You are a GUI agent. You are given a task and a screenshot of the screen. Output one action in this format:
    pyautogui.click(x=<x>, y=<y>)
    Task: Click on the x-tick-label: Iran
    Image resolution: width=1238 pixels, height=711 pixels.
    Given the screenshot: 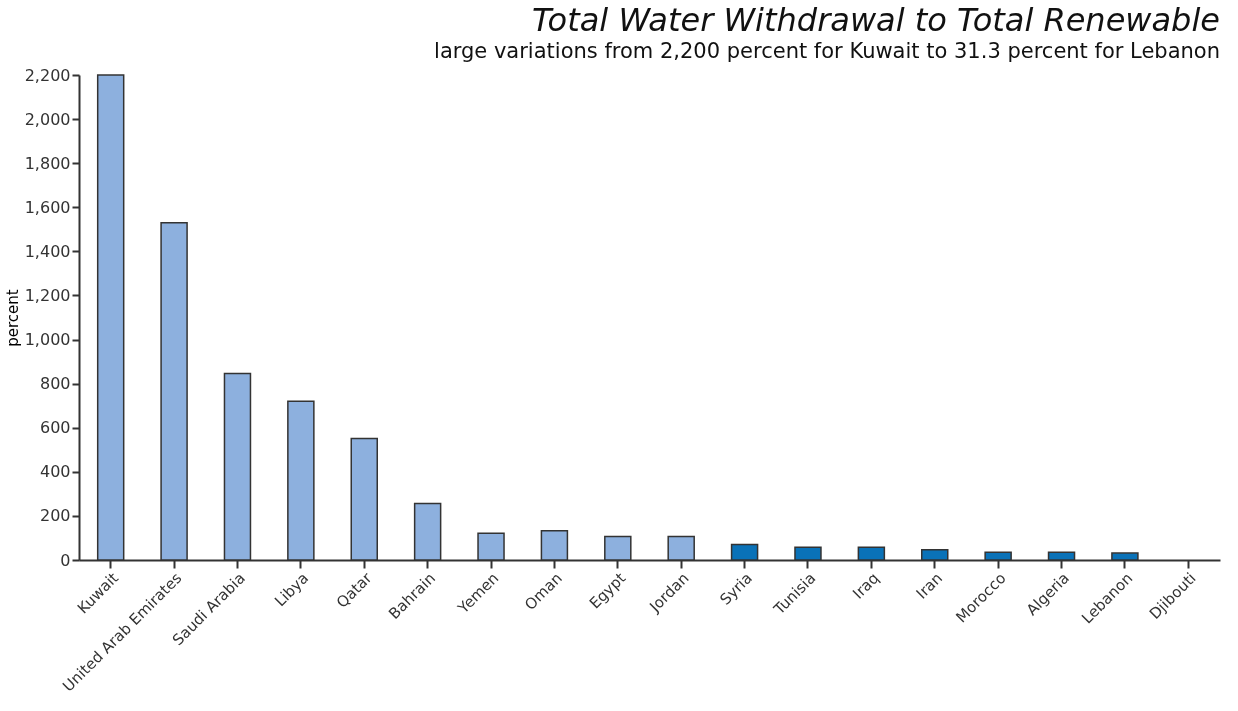 What is the action you would take?
    pyautogui.click(x=929, y=586)
    